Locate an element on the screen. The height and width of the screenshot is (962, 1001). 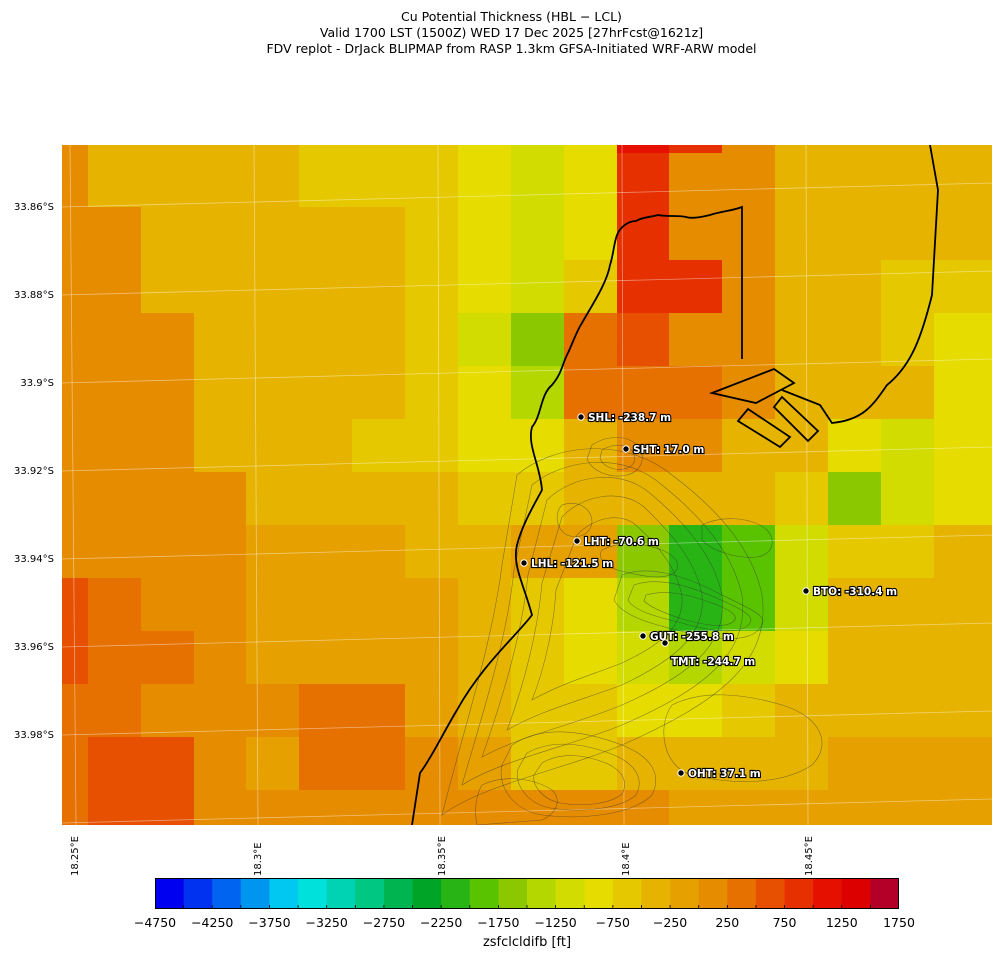
station-label-bto: BTO: -310.4 m is located at coordinates (855, 592).